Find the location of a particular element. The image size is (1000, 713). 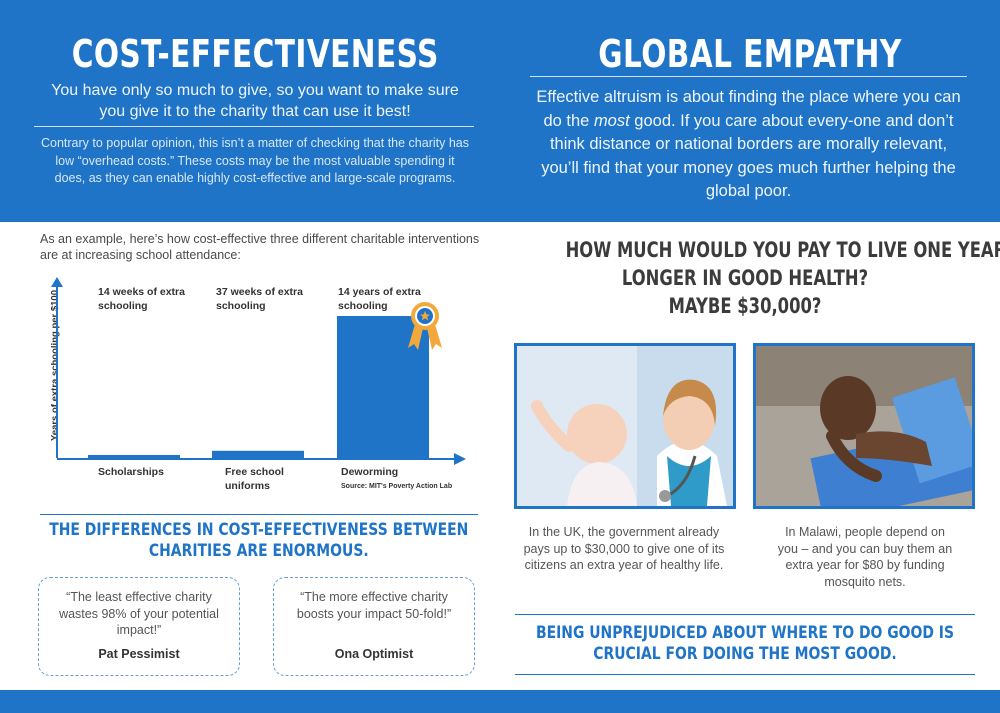

doctor-baby-illustration is located at coordinates (625, 426).